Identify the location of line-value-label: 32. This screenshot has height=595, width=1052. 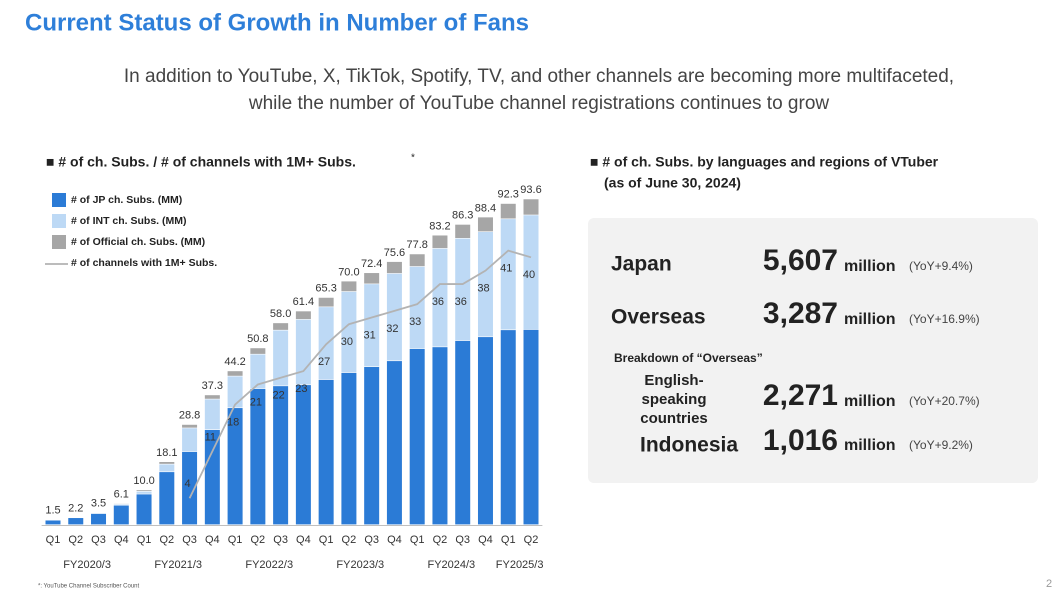
(392, 329).